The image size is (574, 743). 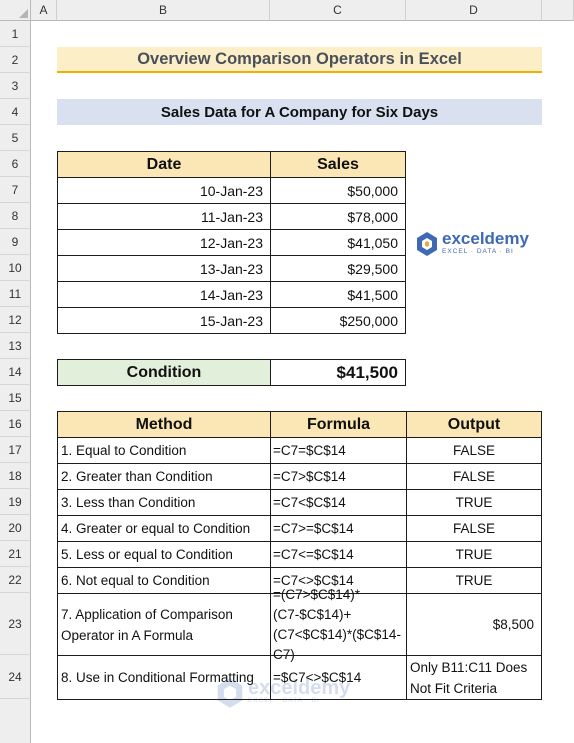 I want to click on sales-date-cell: 14-Jan-23, so click(x=164, y=294).